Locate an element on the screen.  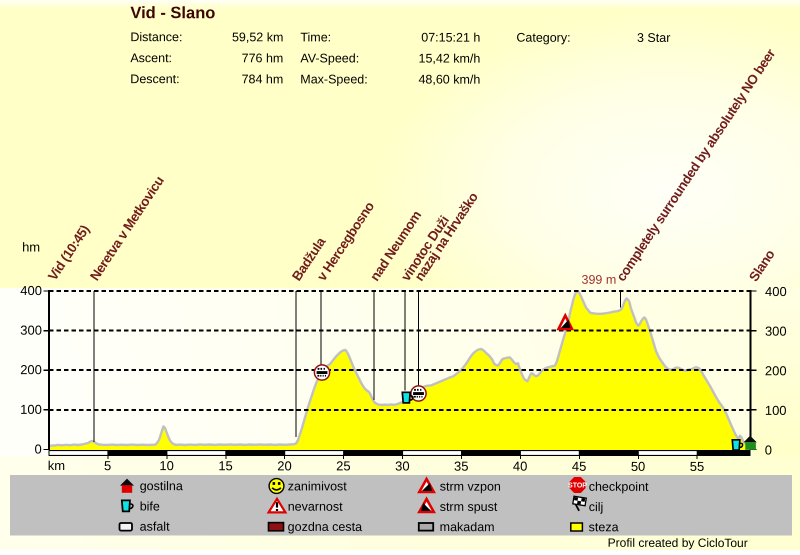
svg-text: 776 hm is located at coordinates (263, 58).